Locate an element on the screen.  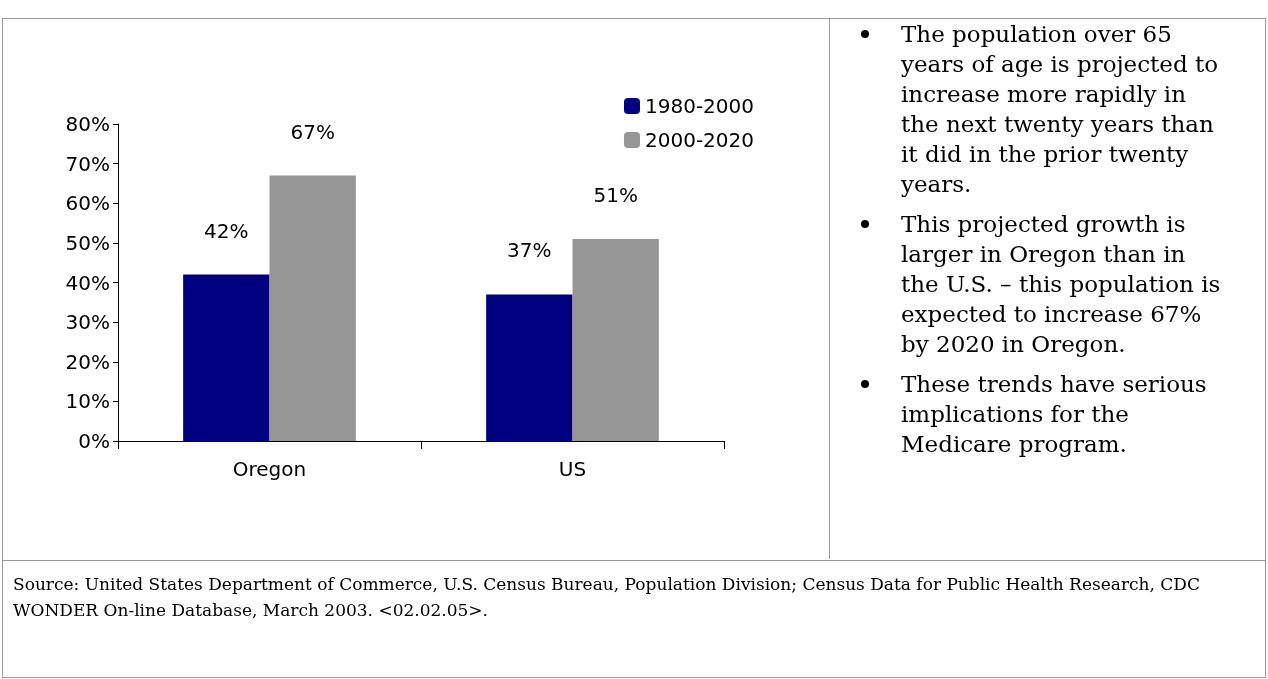
data-label: 42% is located at coordinates (226, 230).